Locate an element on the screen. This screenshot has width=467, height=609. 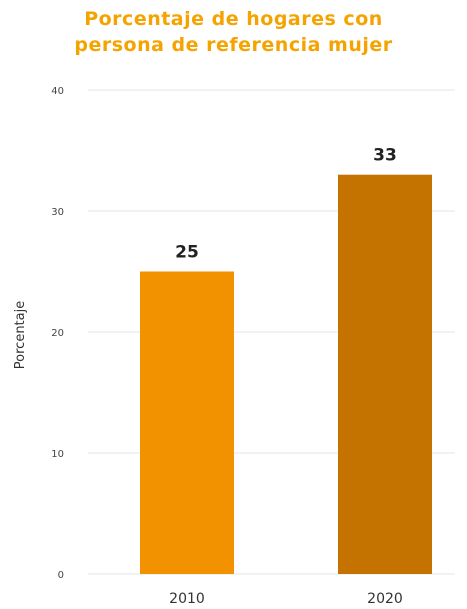
x-tick-label-2020: 2020 is located at coordinates (385, 599).